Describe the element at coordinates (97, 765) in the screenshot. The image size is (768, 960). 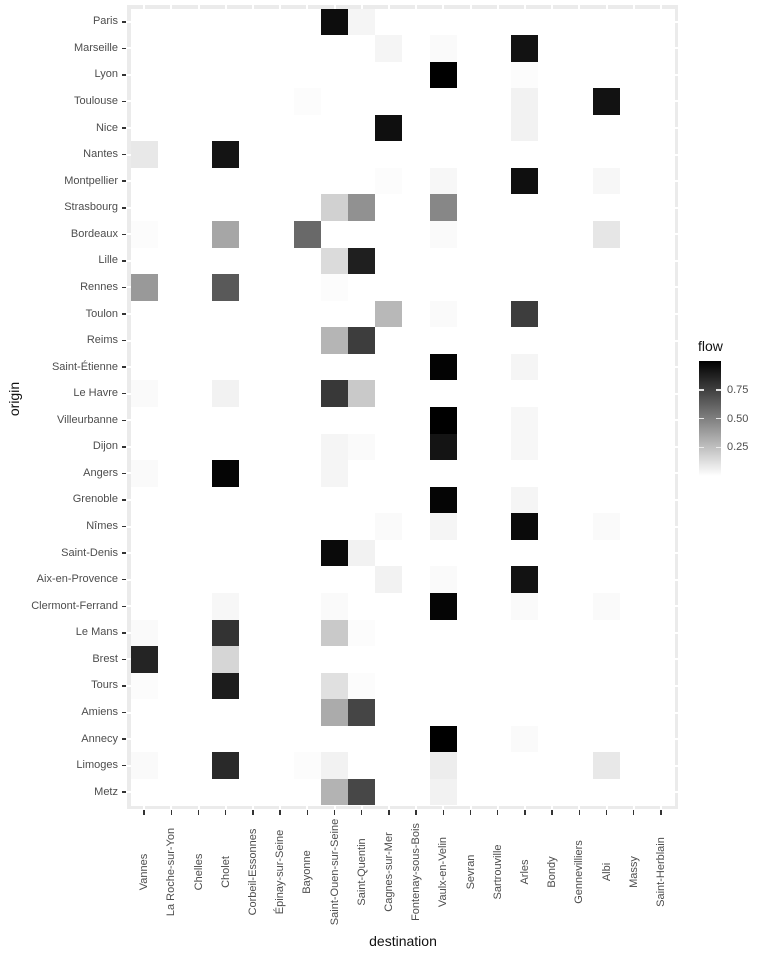
I see `y-tick-label: Limoges` at that location.